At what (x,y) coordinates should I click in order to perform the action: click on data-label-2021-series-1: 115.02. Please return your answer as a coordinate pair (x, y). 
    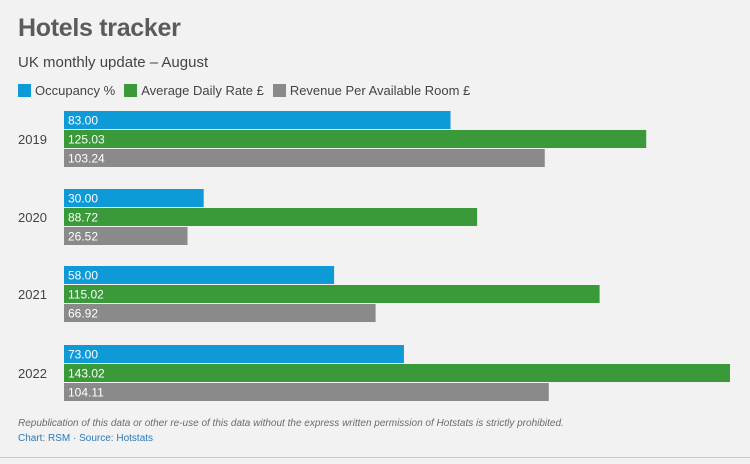
    Looking at the image, I should click on (86, 295).